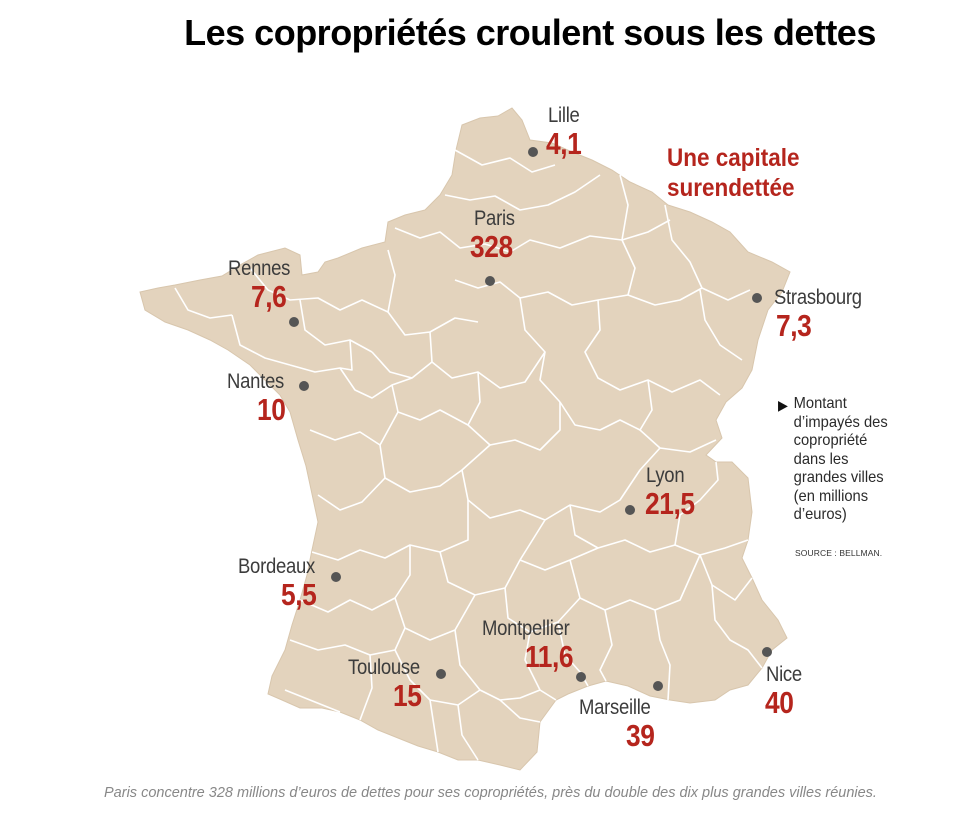 This screenshot has width=976, height=816. Describe the element at coordinates (640, 735) in the screenshot. I see `city-value-marseille: 39` at that location.